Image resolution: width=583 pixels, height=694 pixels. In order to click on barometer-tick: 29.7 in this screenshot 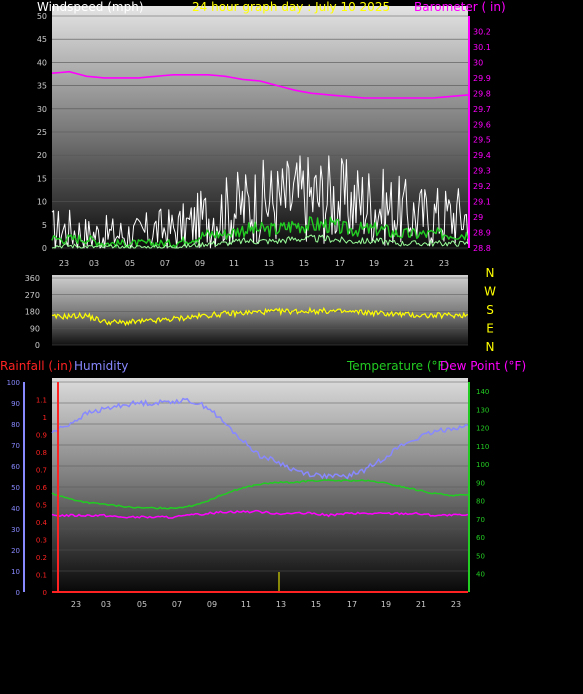, I will do `click(482, 109)`.